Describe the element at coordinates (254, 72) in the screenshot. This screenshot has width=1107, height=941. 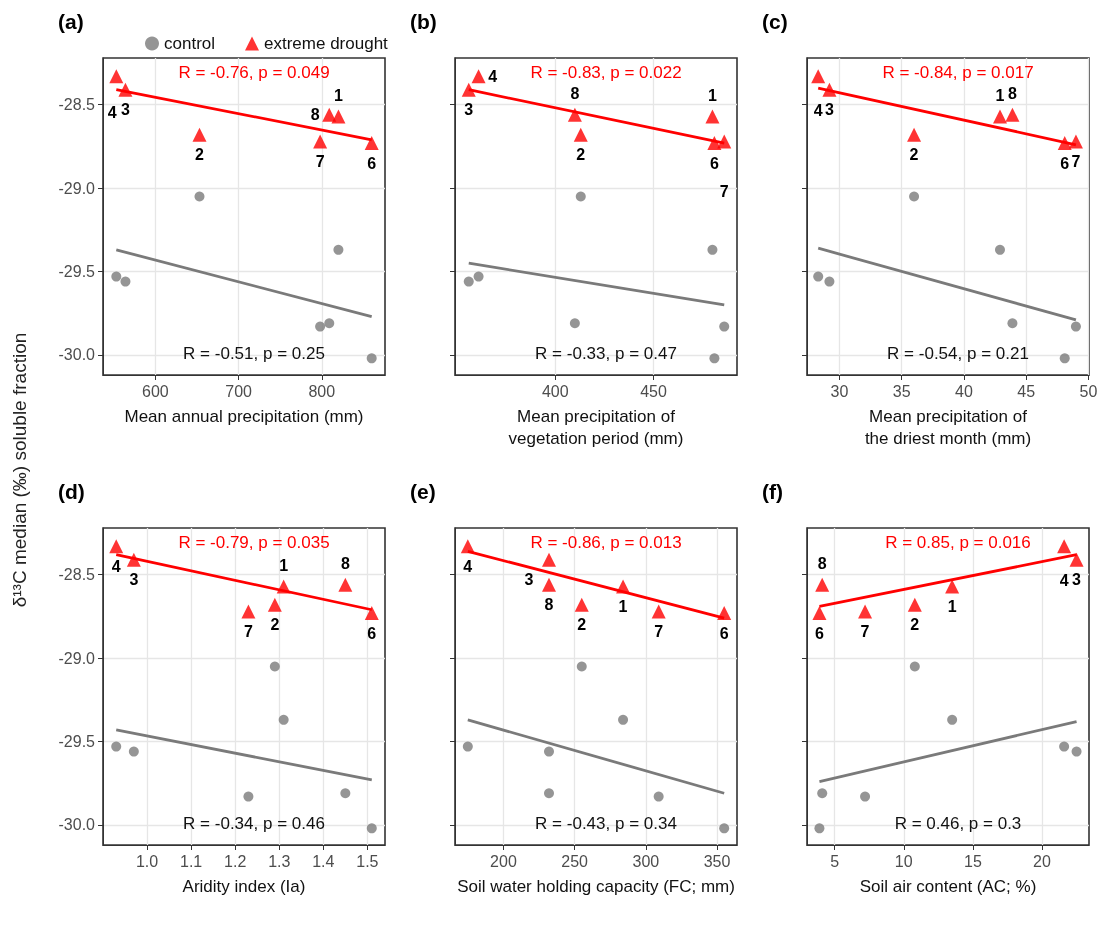
I see `annotation: R = -0.76, p = 0.049` at that location.